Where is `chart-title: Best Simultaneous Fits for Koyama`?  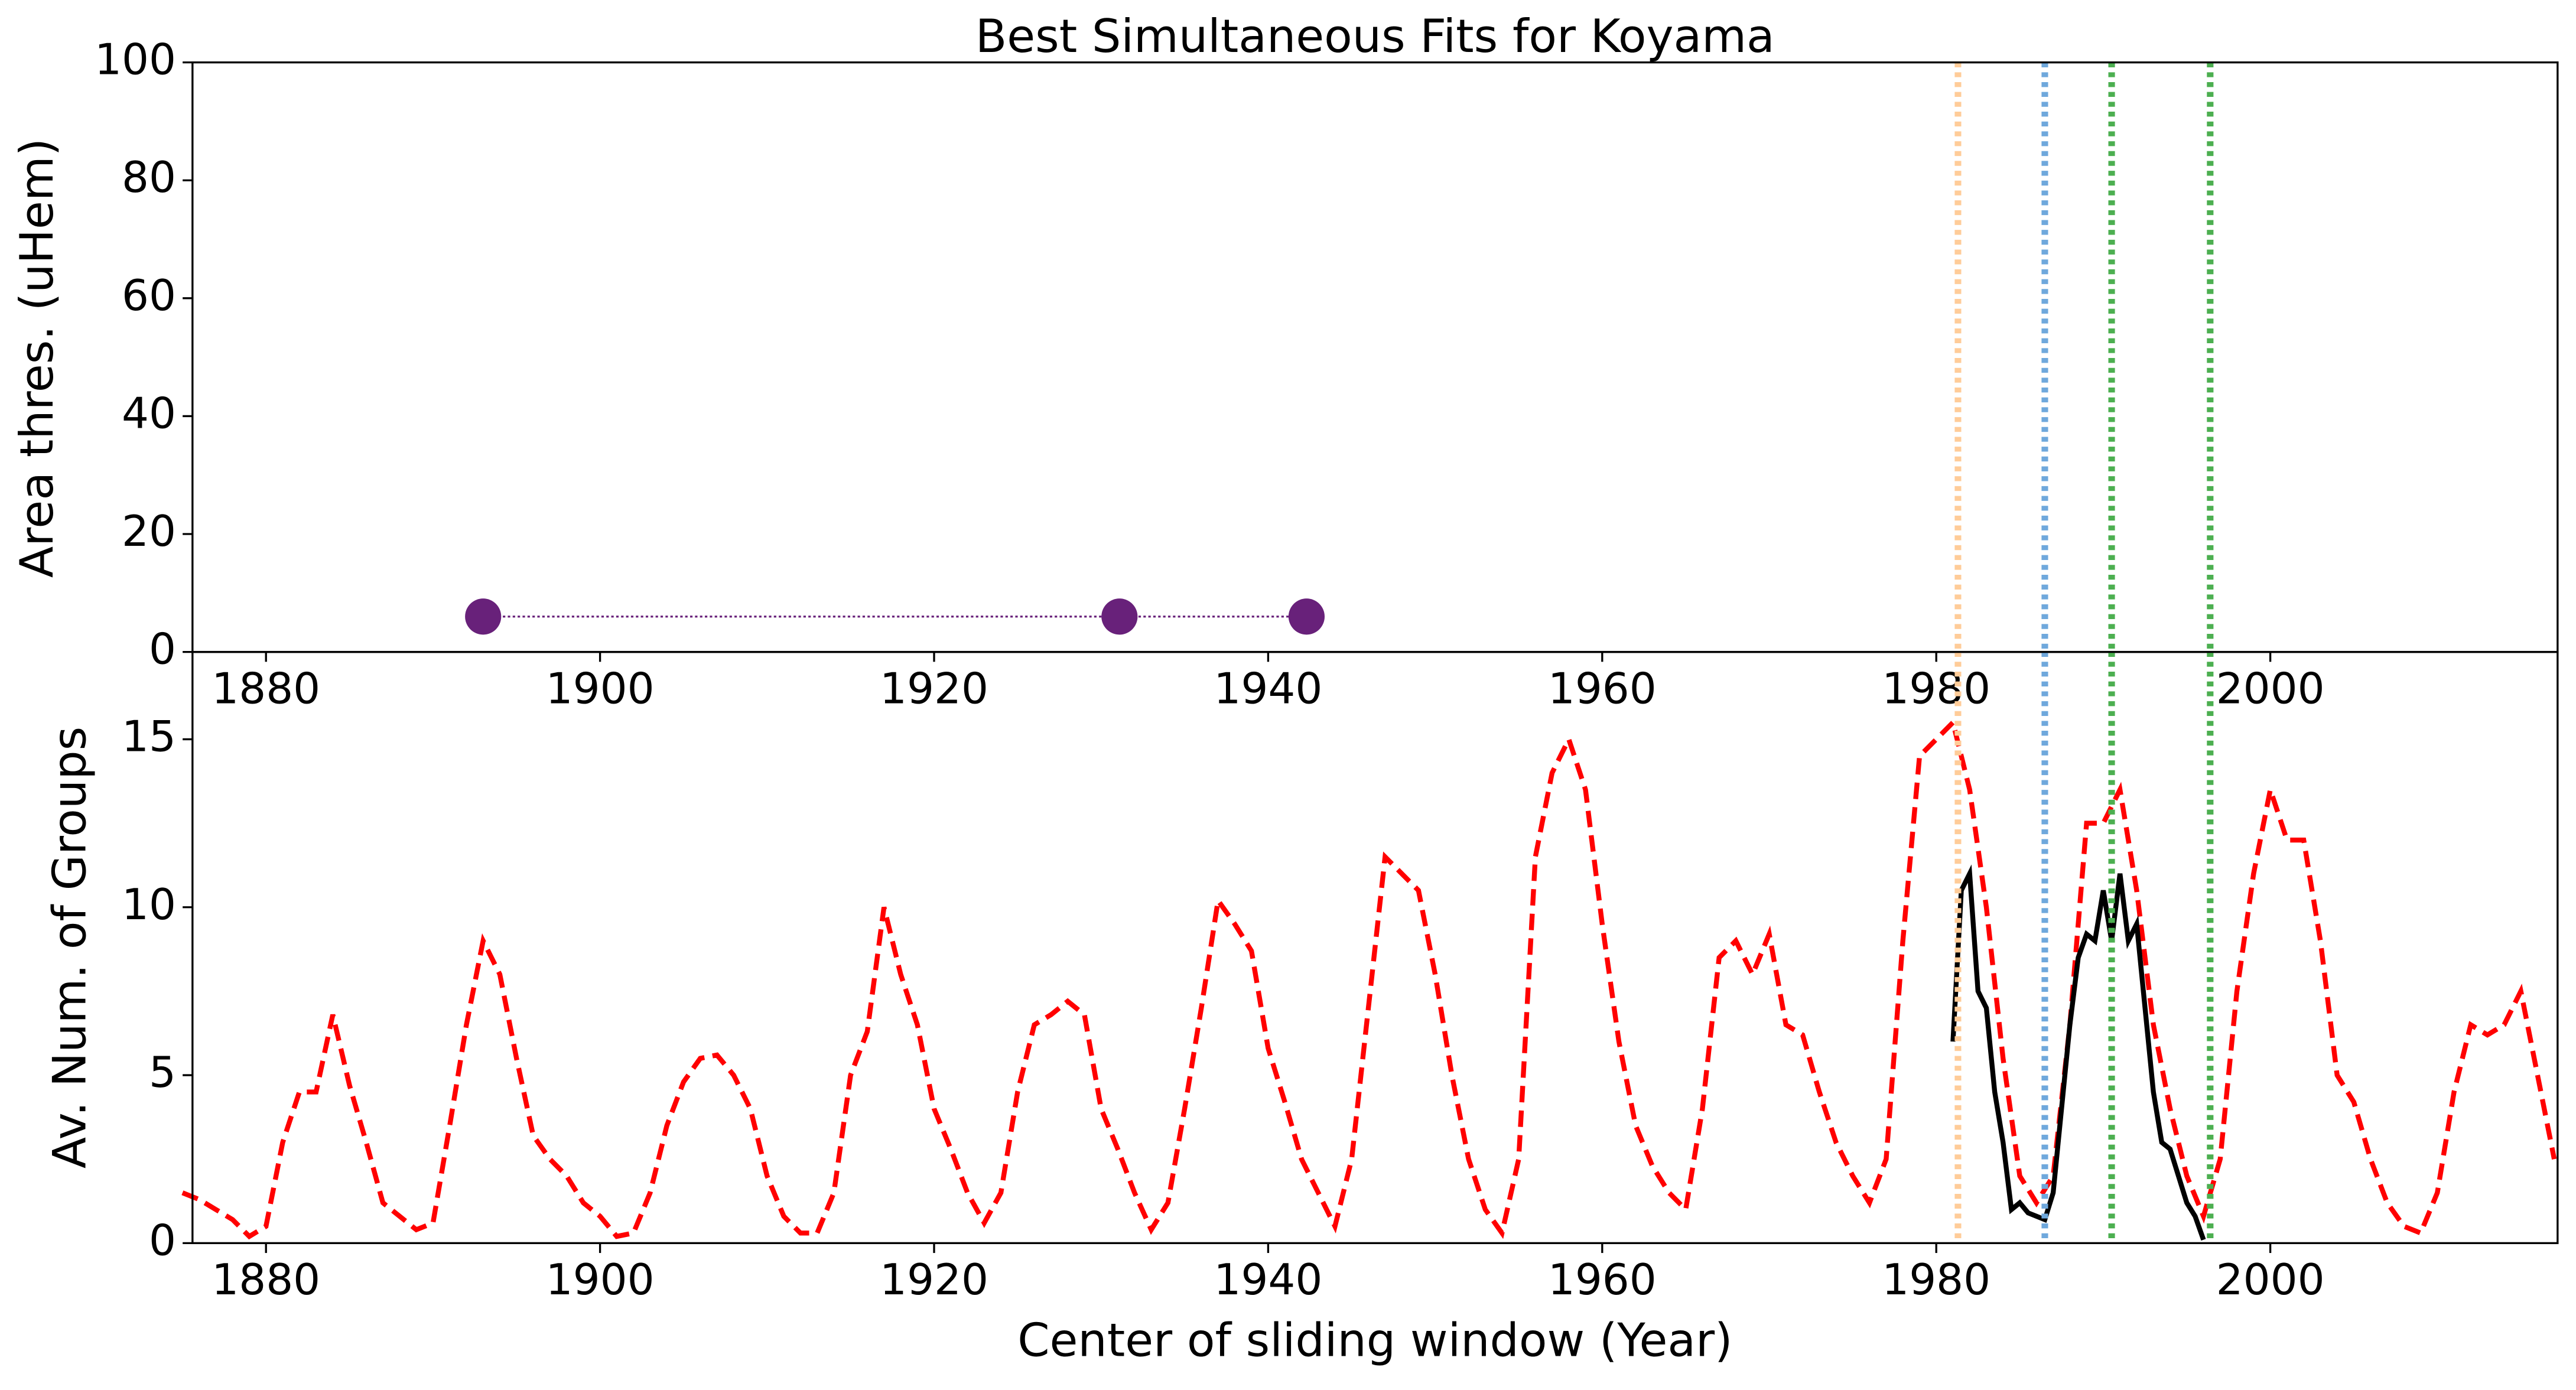
chart-title: Best Simultaneous Fits for Koyama is located at coordinates (1375, 36).